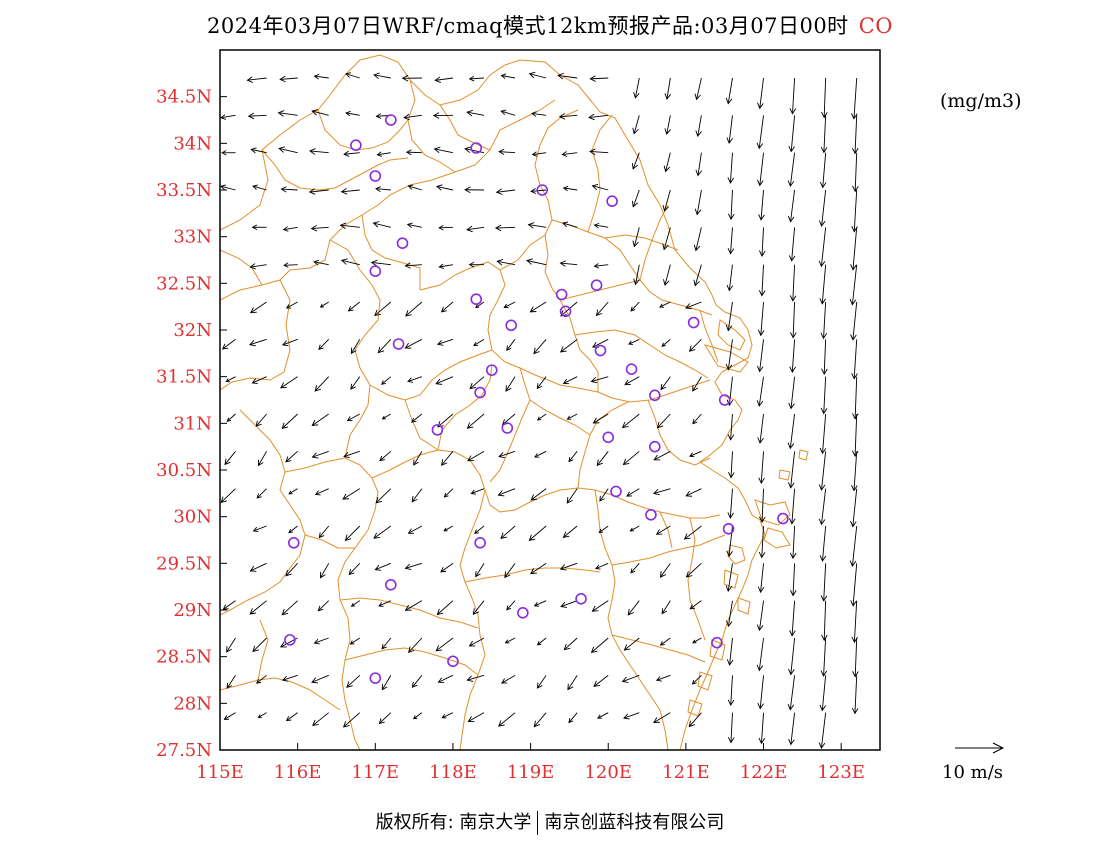 The image size is (1100, 850). What do you see at coordinates (192, 610) in the screenshot?
I see `y-tick-label: 29N` at bounding box center [192, 610].